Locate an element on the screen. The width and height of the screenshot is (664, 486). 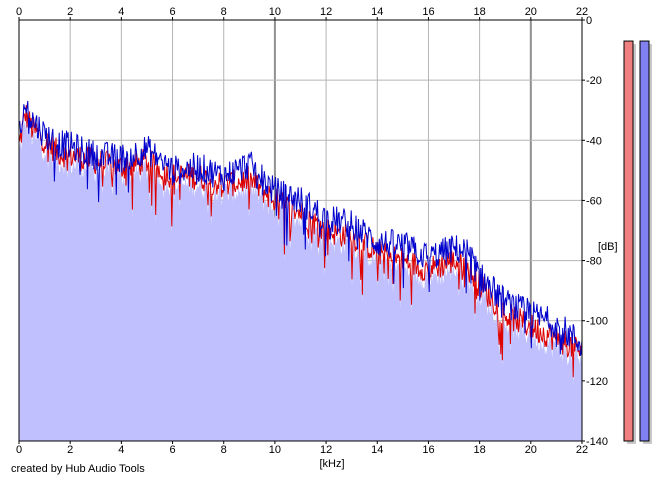
y-tick-label: -80 is located at coordinates (594, 262).